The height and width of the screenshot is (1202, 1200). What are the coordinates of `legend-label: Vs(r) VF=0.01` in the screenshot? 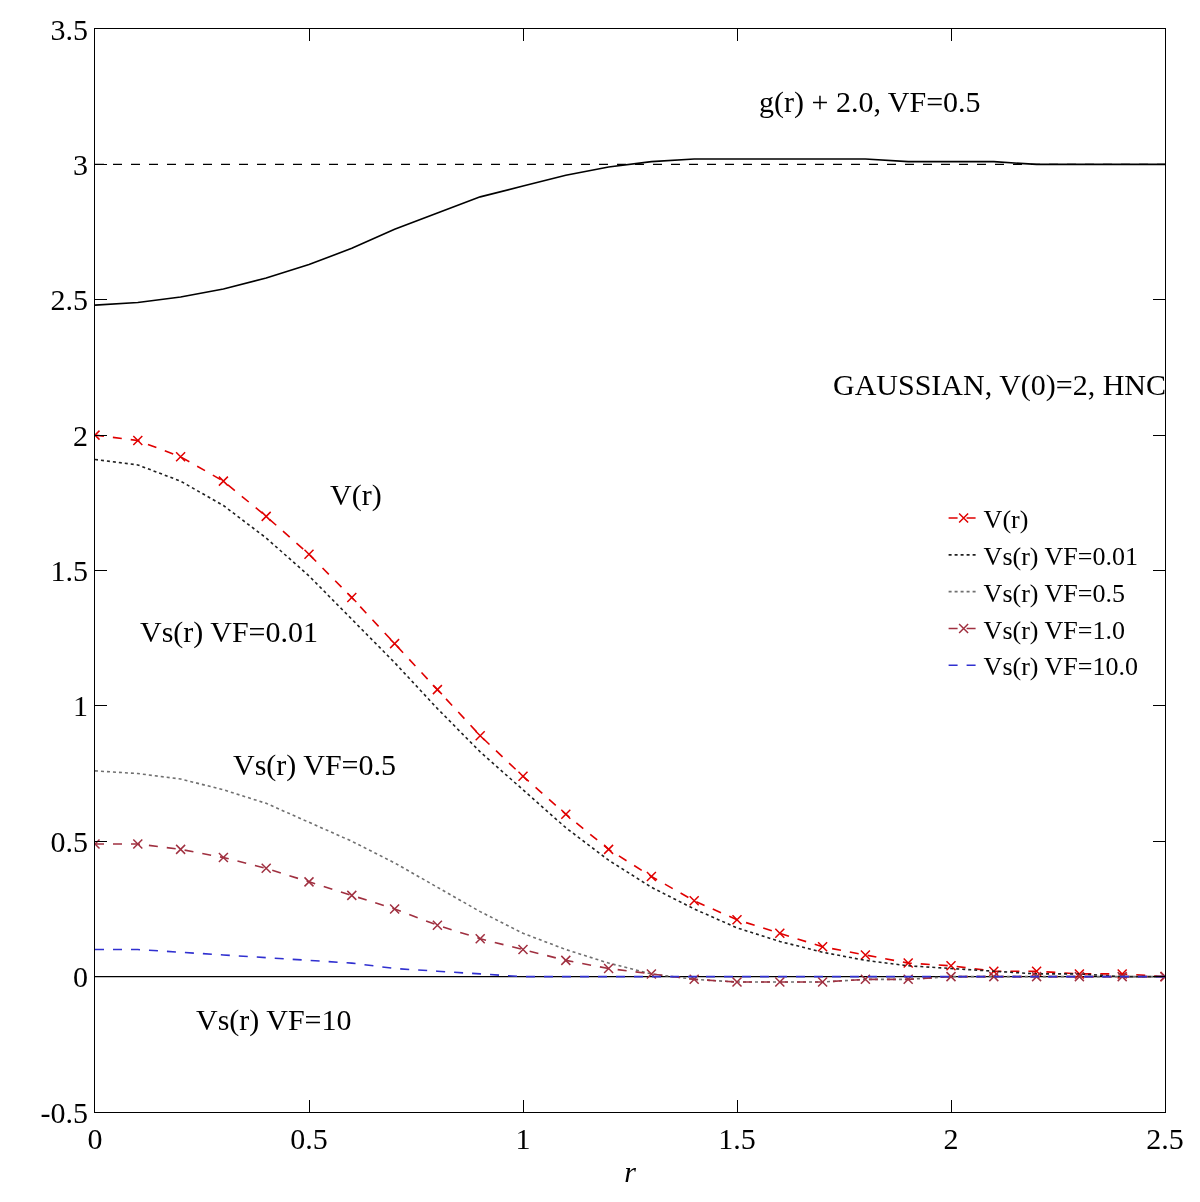 It's located at (1060, 556).